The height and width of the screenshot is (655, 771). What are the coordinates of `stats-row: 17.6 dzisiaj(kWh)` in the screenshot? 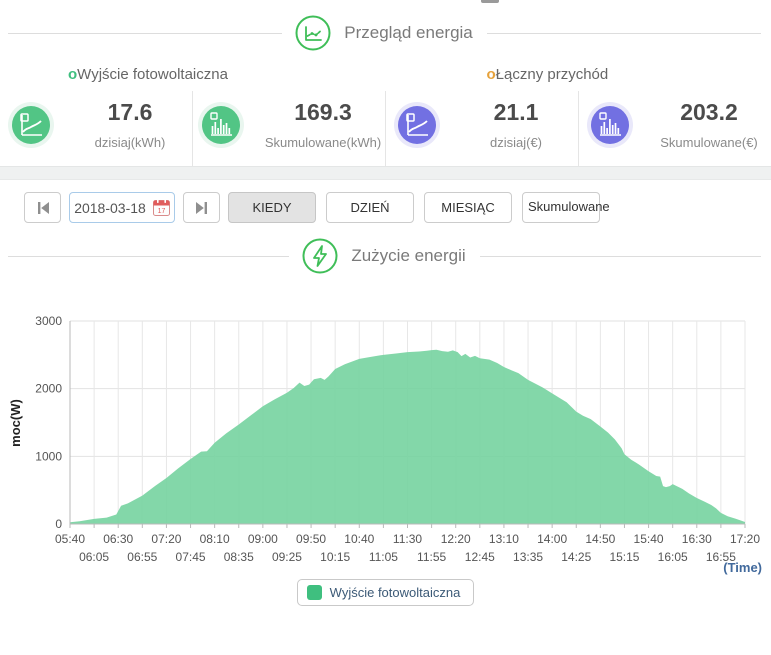 It's located at (385, 128).